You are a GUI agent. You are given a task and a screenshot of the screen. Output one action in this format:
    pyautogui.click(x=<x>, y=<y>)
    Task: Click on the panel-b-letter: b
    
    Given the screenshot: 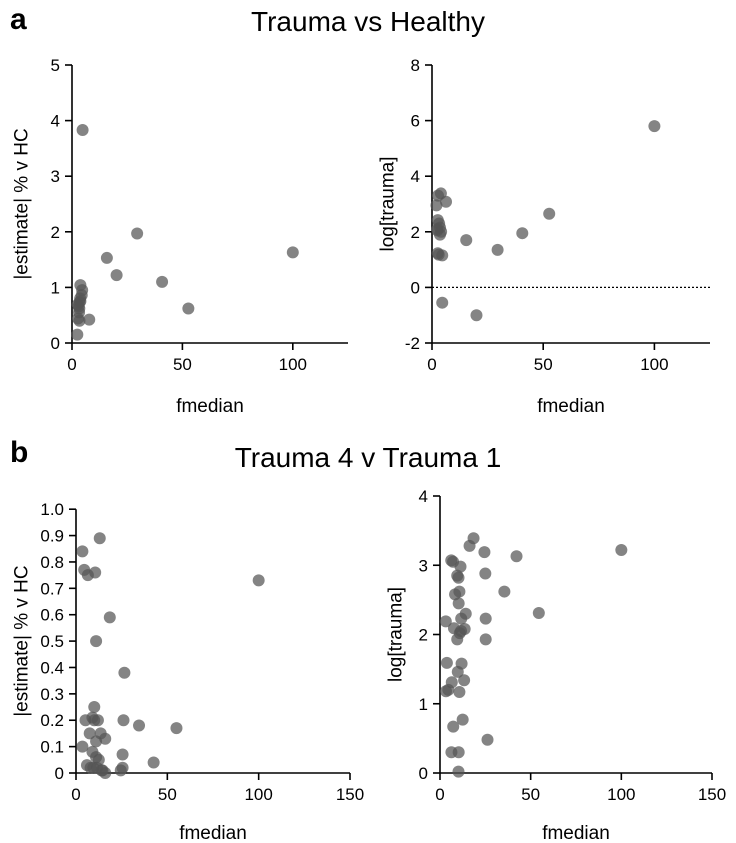 What is the action you would take?
    pyautogui.click(x=19, y=452)
    